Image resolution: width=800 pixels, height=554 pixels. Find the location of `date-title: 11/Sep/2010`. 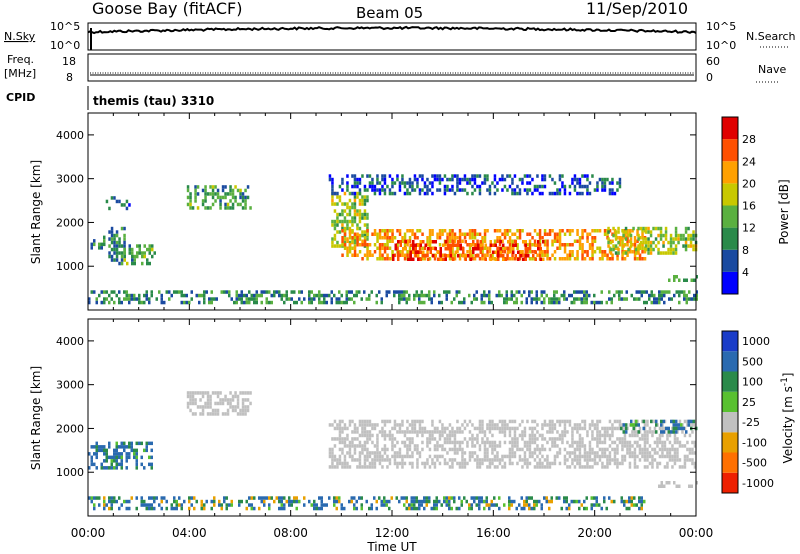

date-title: 11/Sep/2010 is located at coordinates (637, 9).